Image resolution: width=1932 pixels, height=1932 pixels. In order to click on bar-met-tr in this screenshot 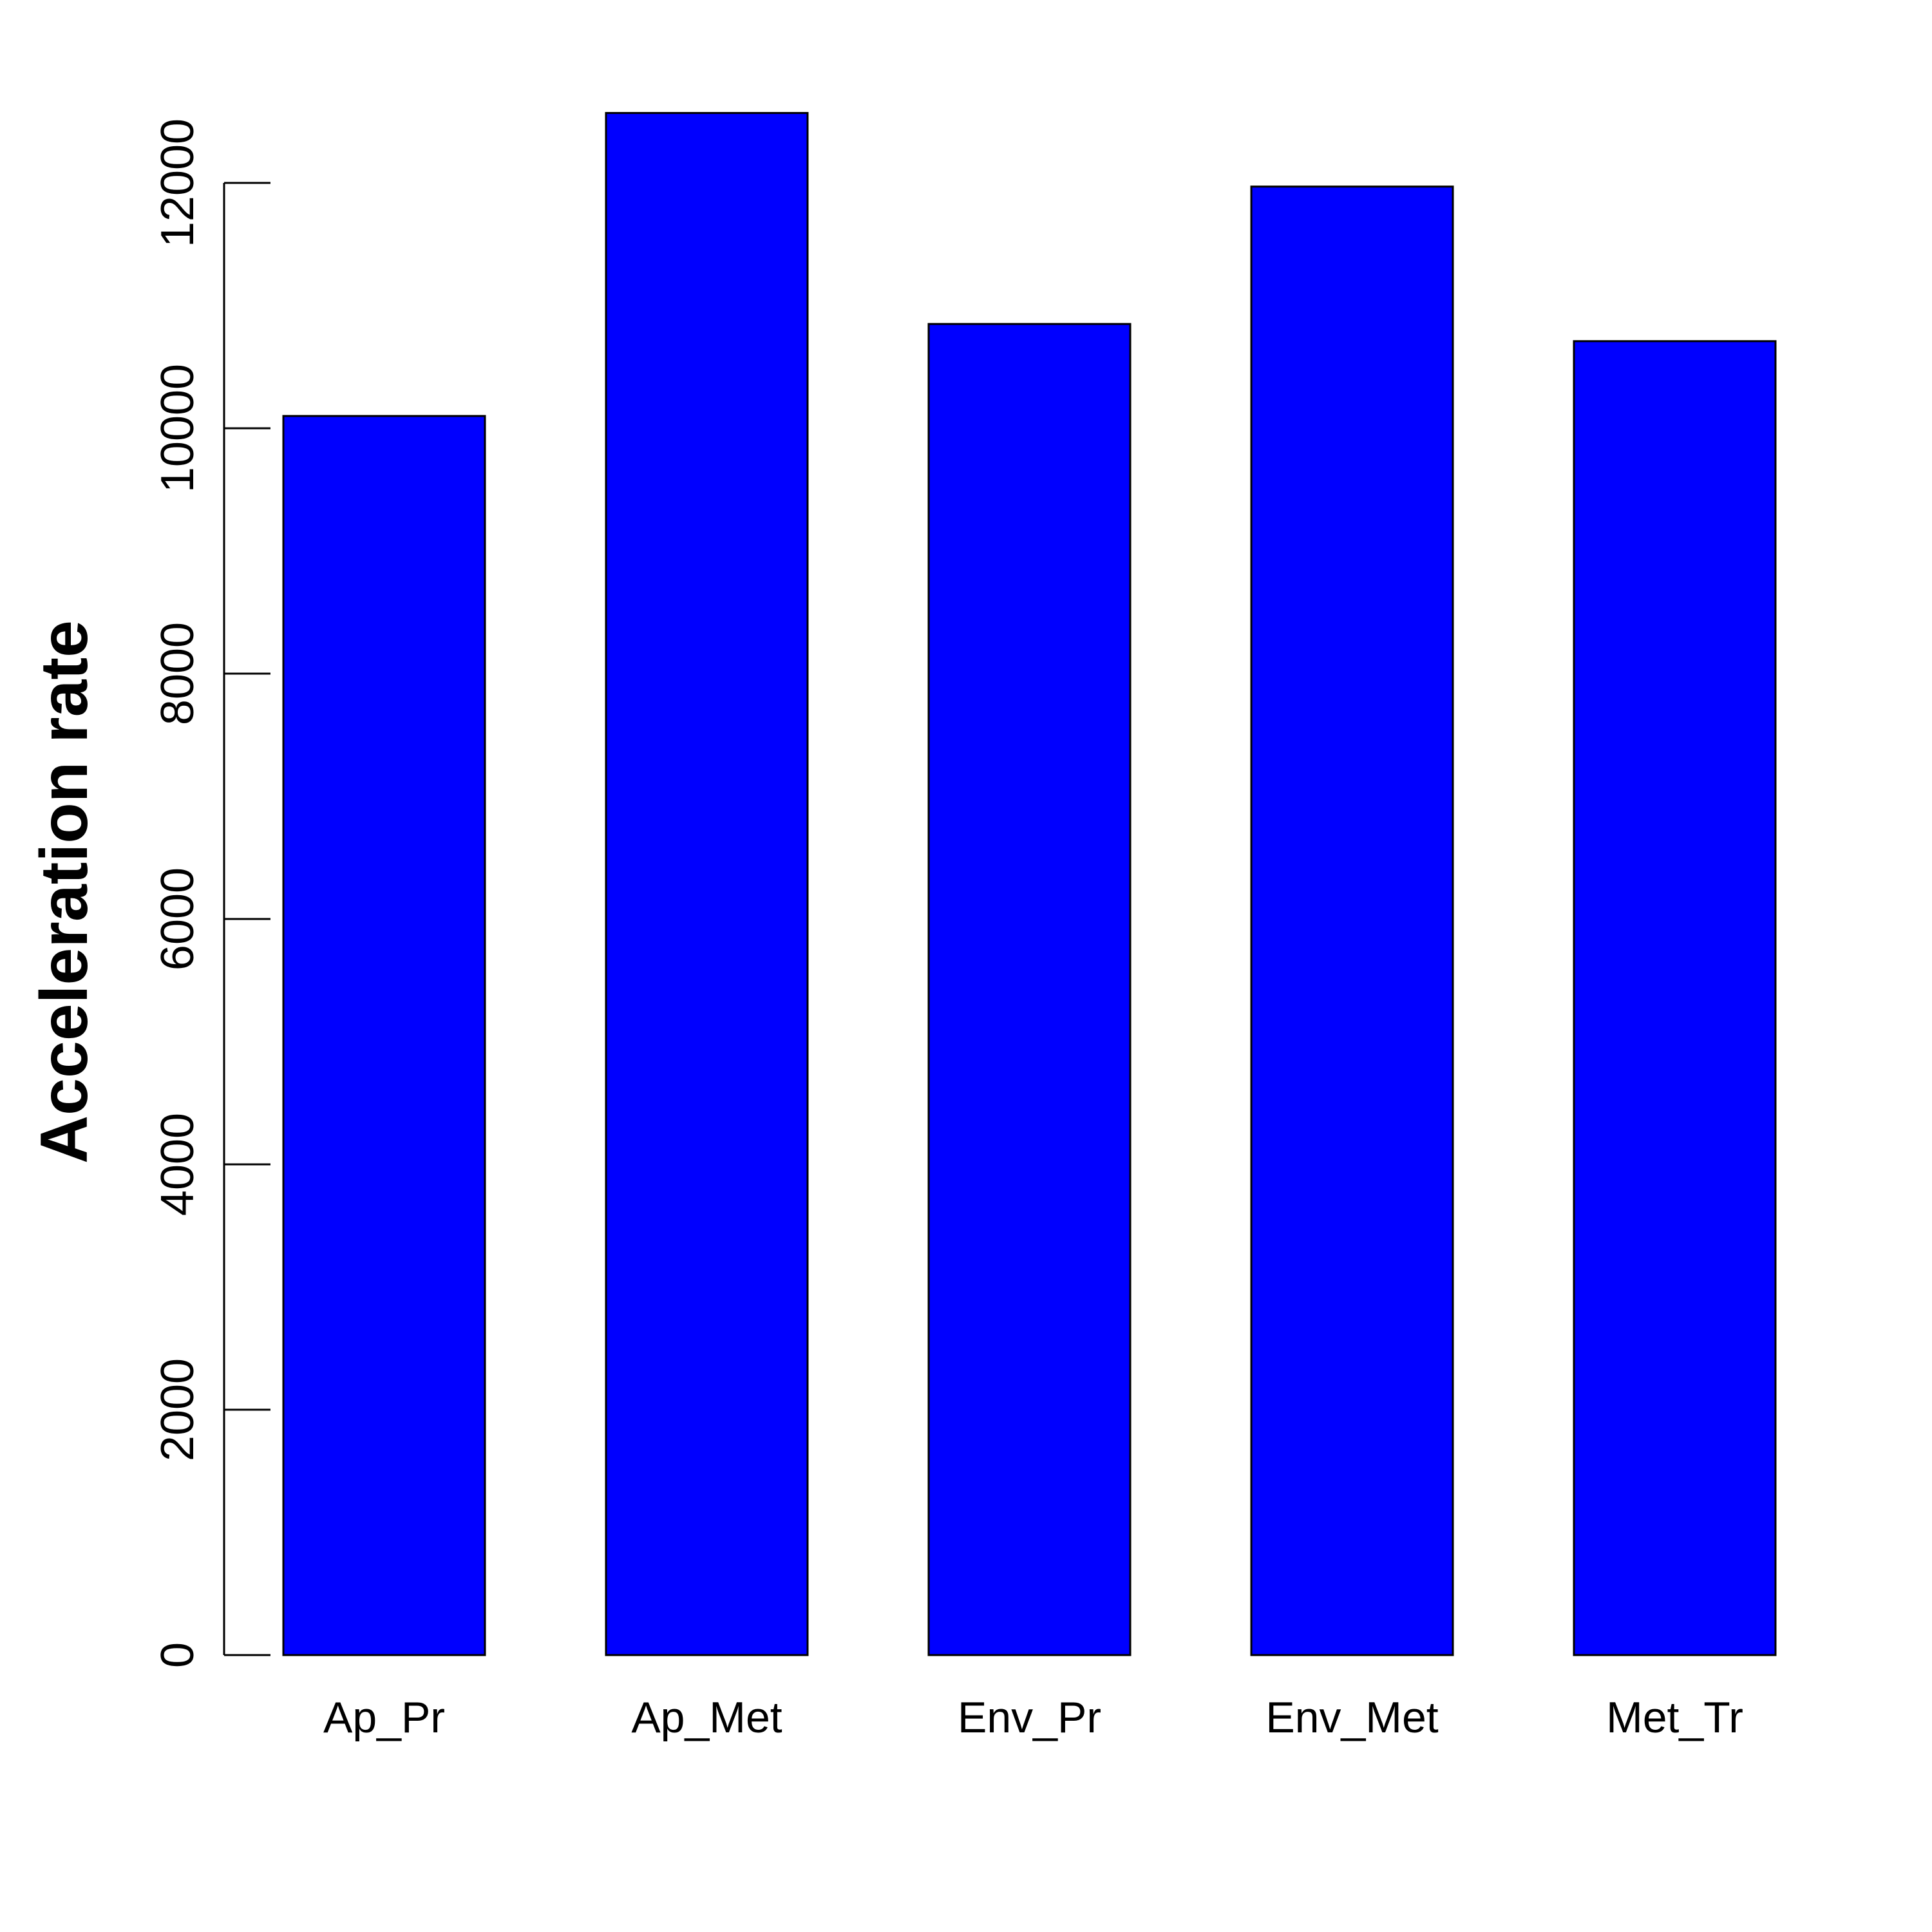, I will do `click(1675, 998)`.